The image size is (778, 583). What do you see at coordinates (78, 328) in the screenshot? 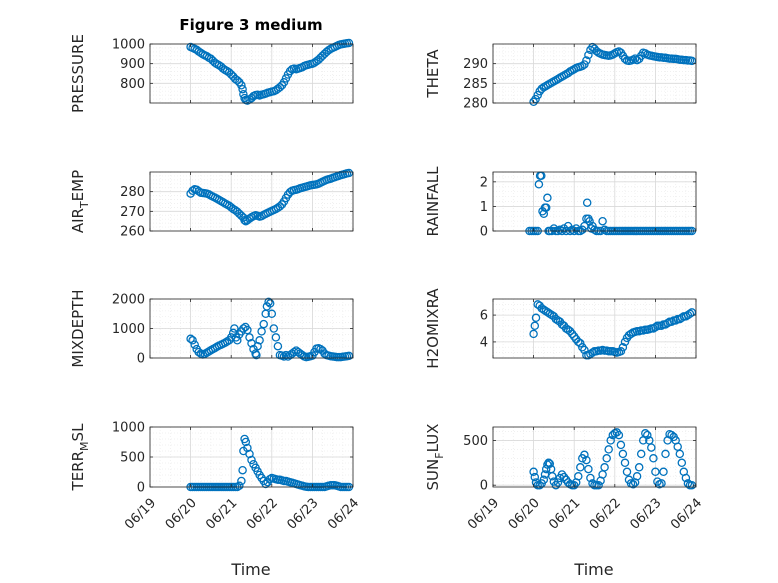
I see `y-axis-label: MIXDEPTH` at bounding box center [78, 328].